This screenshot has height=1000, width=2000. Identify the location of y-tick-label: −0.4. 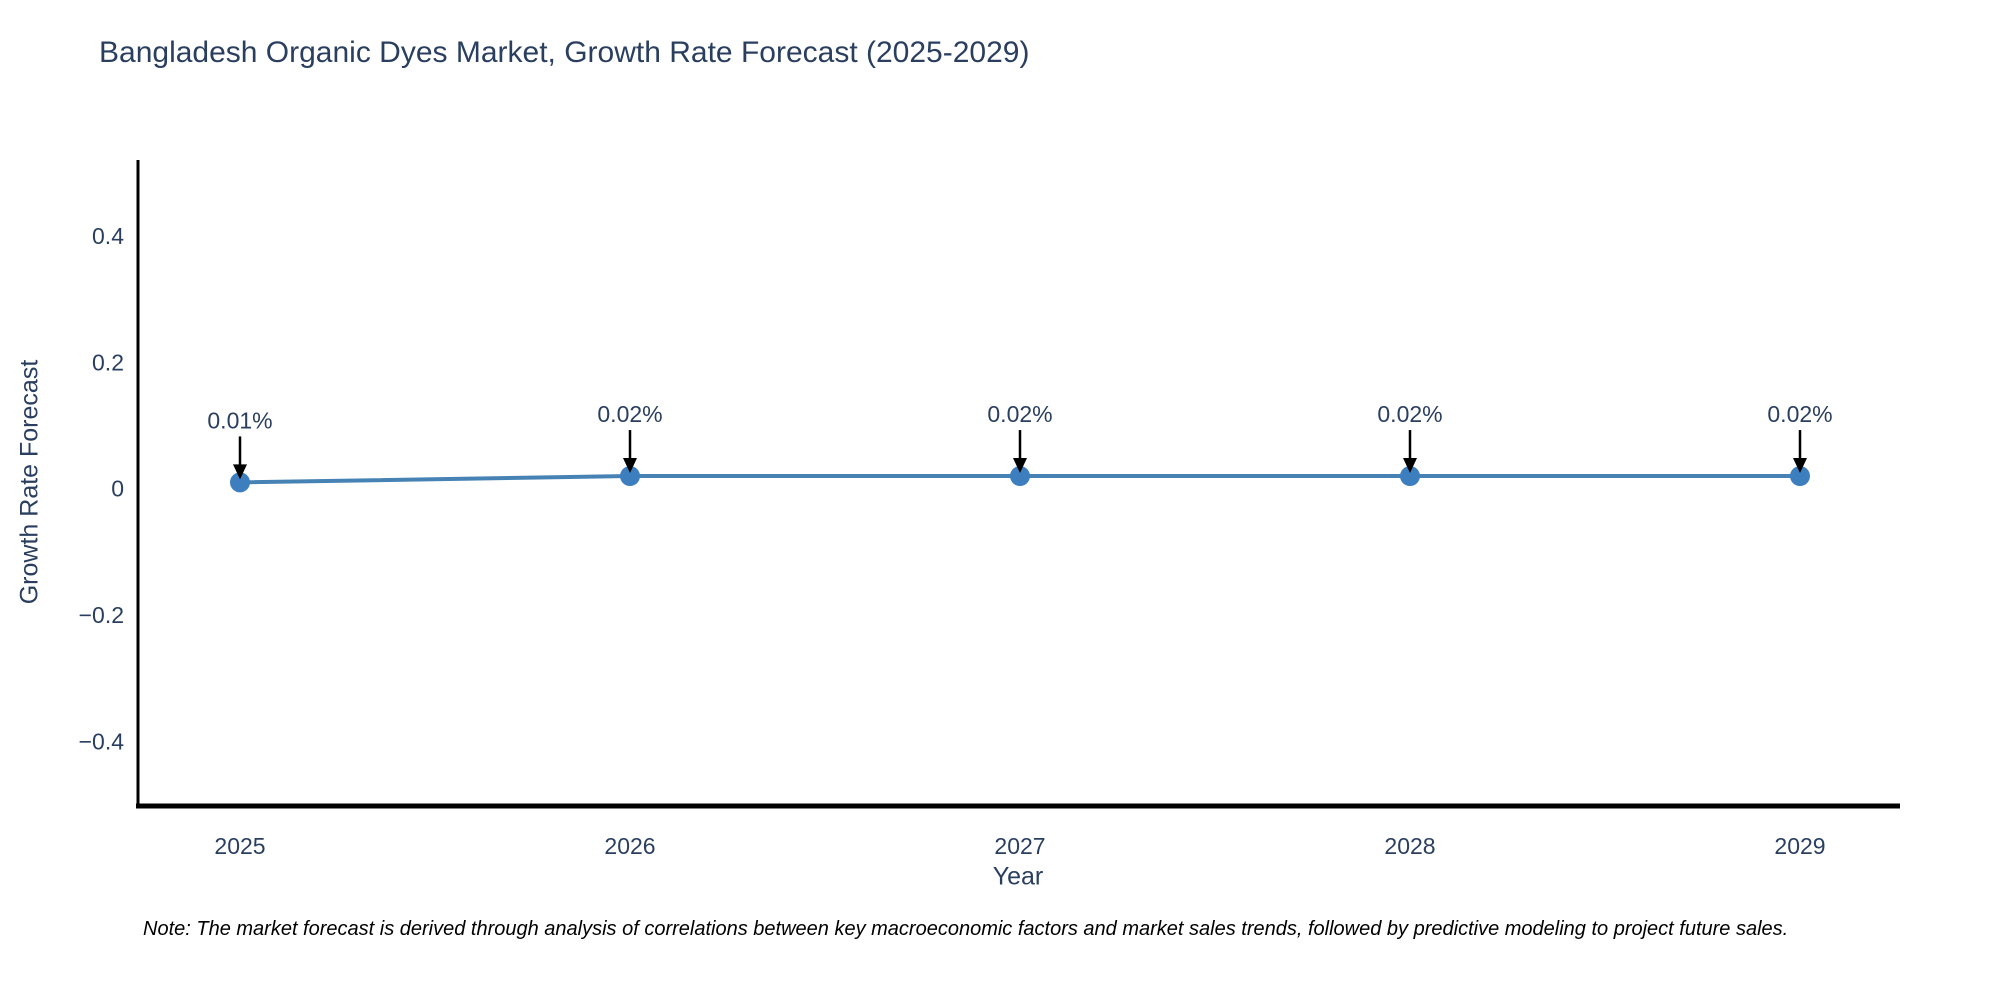
(102, 742).